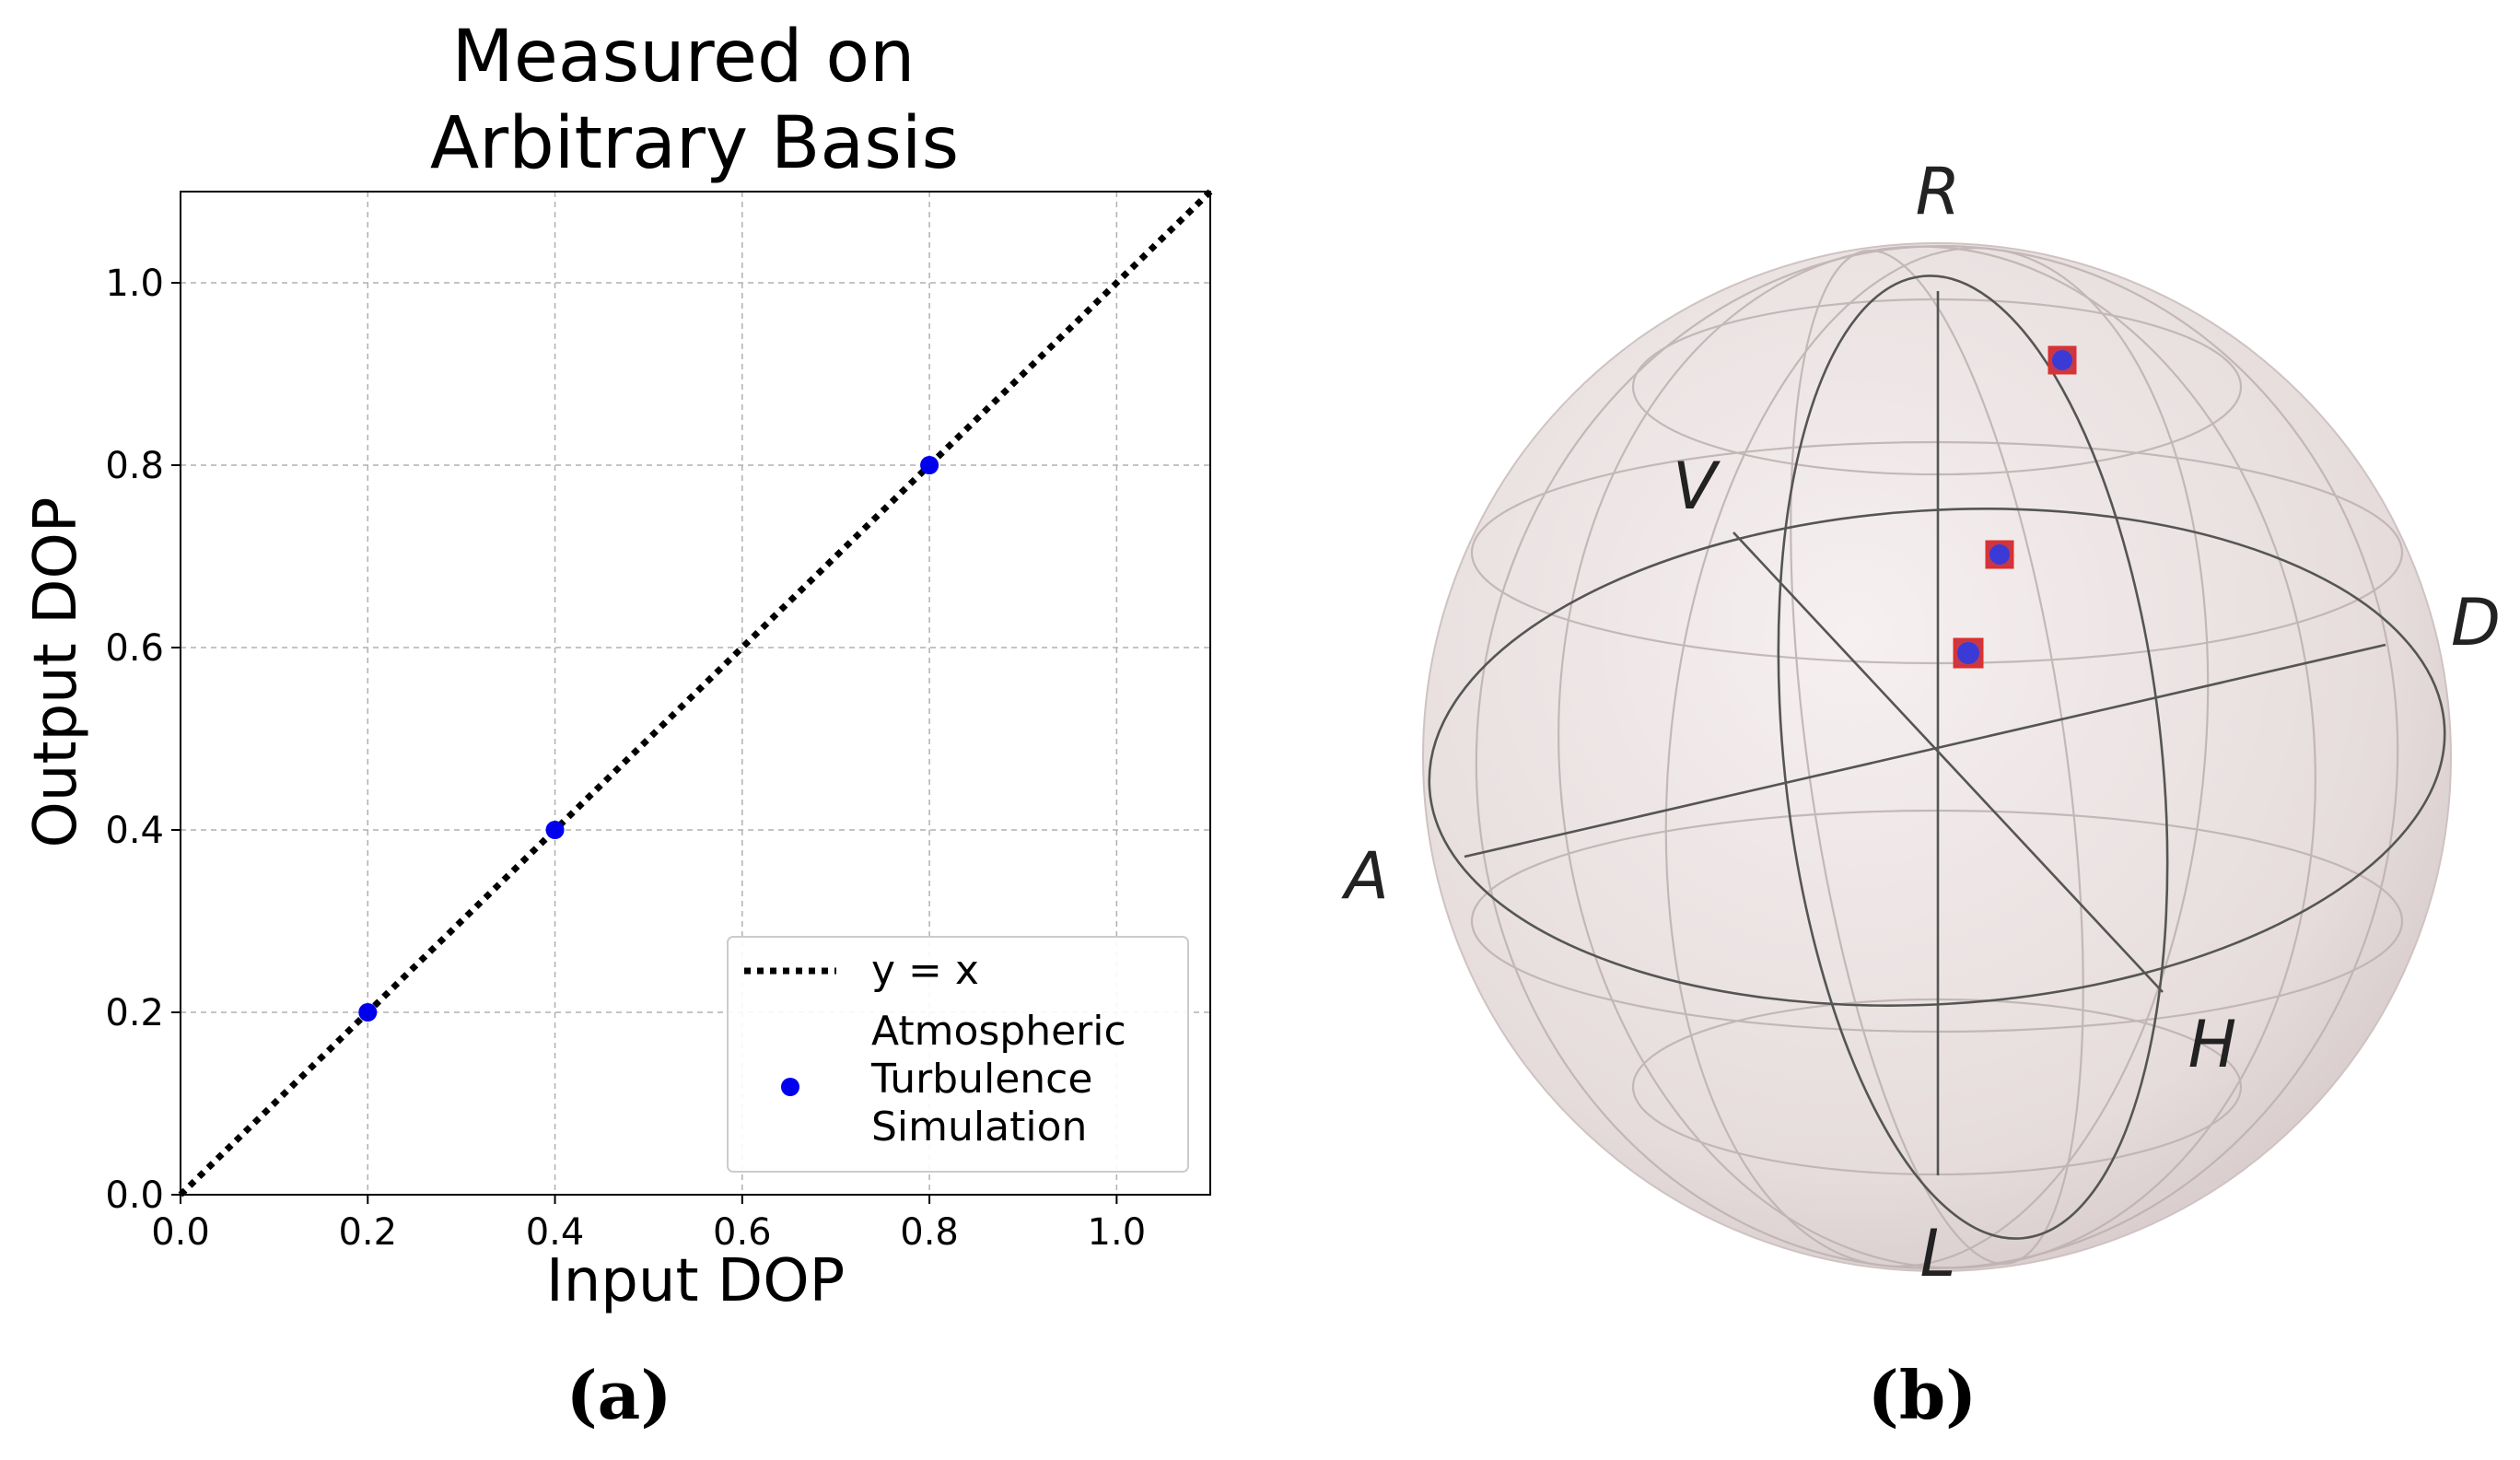 This screenshot has height=1460, width=2520. Describe the element at coordinates (1938, 192) in the screenshot. I see `label-R: R` at that location.